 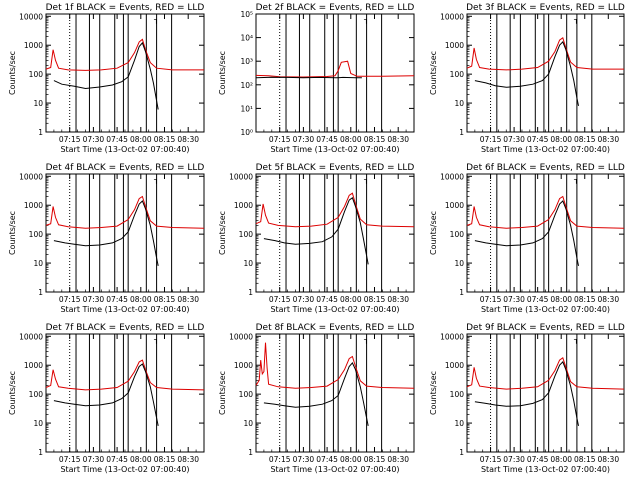 I want to click on panel-title: Det 2f BLACK = Events, RED = LLD, so click(x=335, y=8).